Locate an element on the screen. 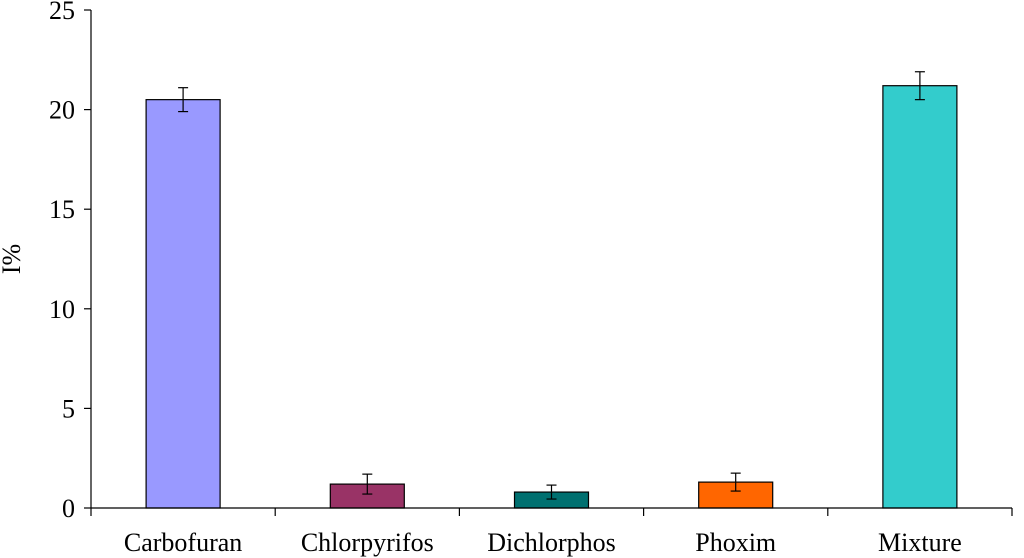 This screenshot has width=1024, height=558. error-bar-carbofuran is located at coordinates (183, 100).